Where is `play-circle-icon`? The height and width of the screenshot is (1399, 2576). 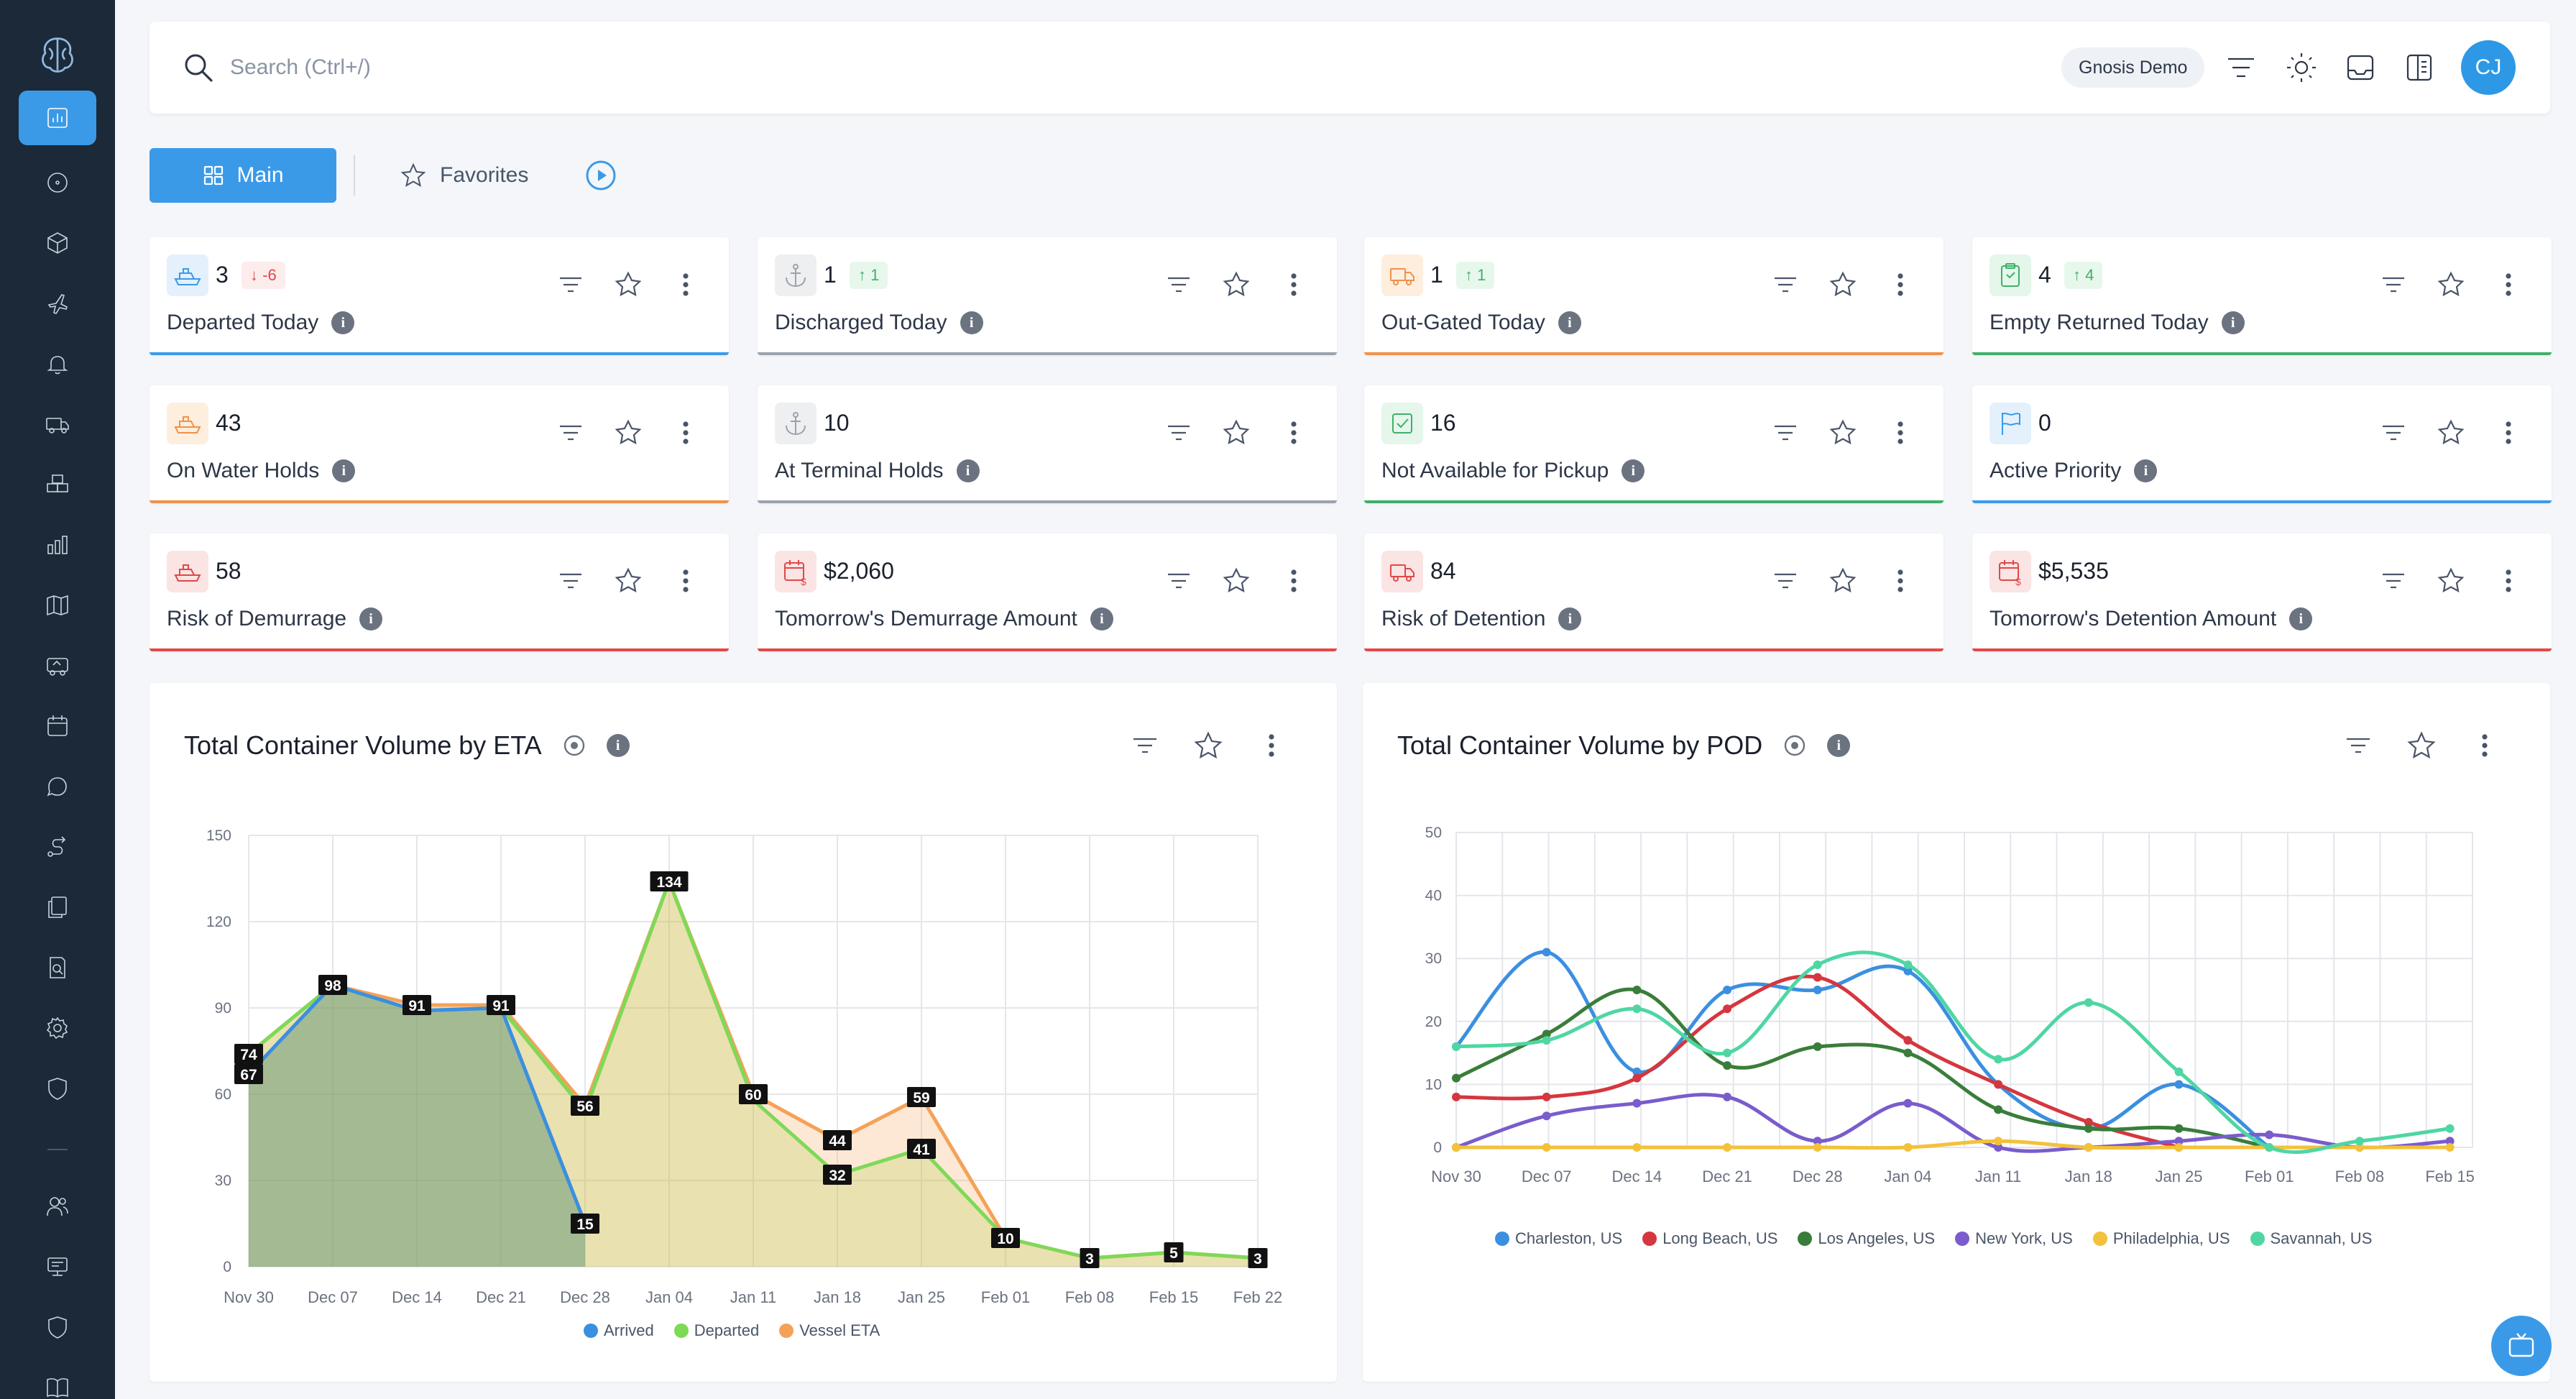
play-circle-icon is located at coordinates (601, 176).